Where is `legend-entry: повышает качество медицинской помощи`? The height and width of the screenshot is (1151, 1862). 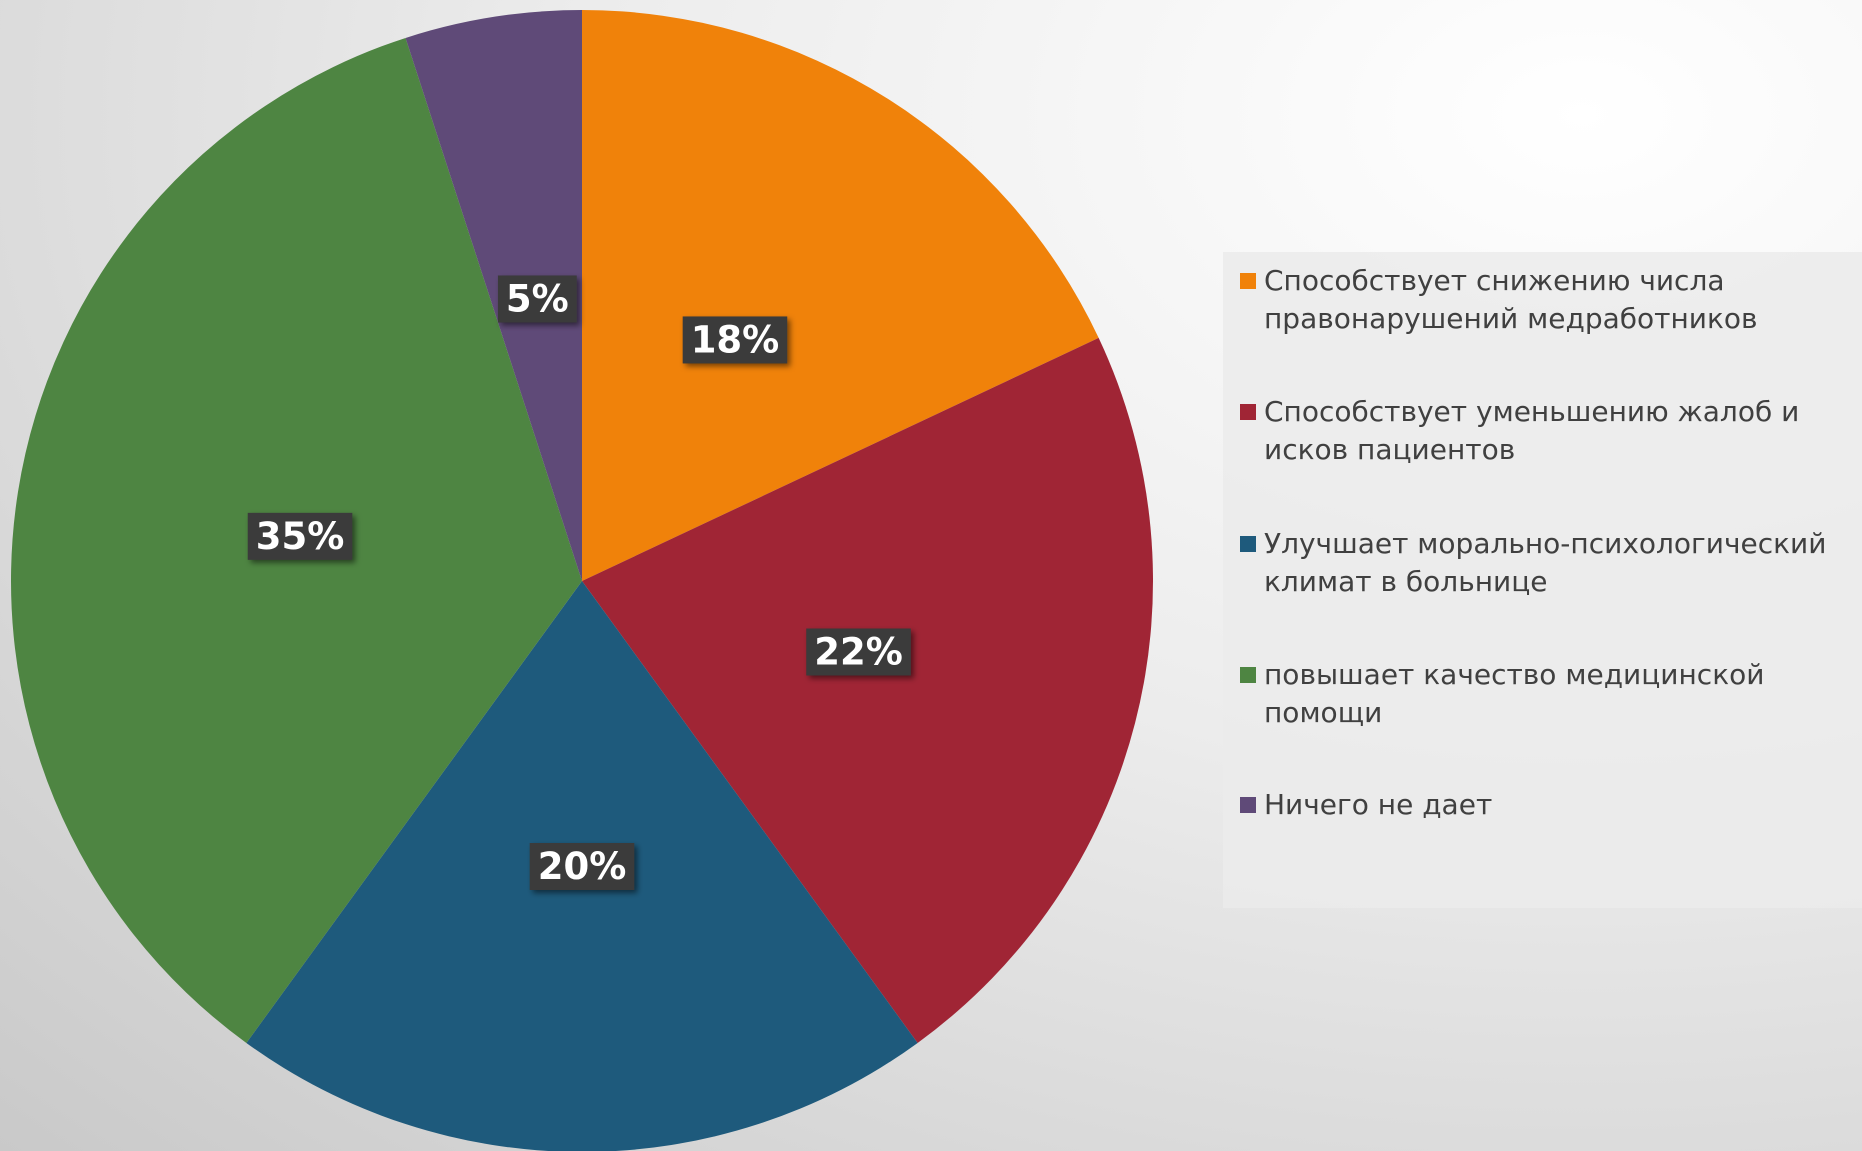
legend-entry: повышает качество медицинской помощи is located at coordinates (1545, 694).